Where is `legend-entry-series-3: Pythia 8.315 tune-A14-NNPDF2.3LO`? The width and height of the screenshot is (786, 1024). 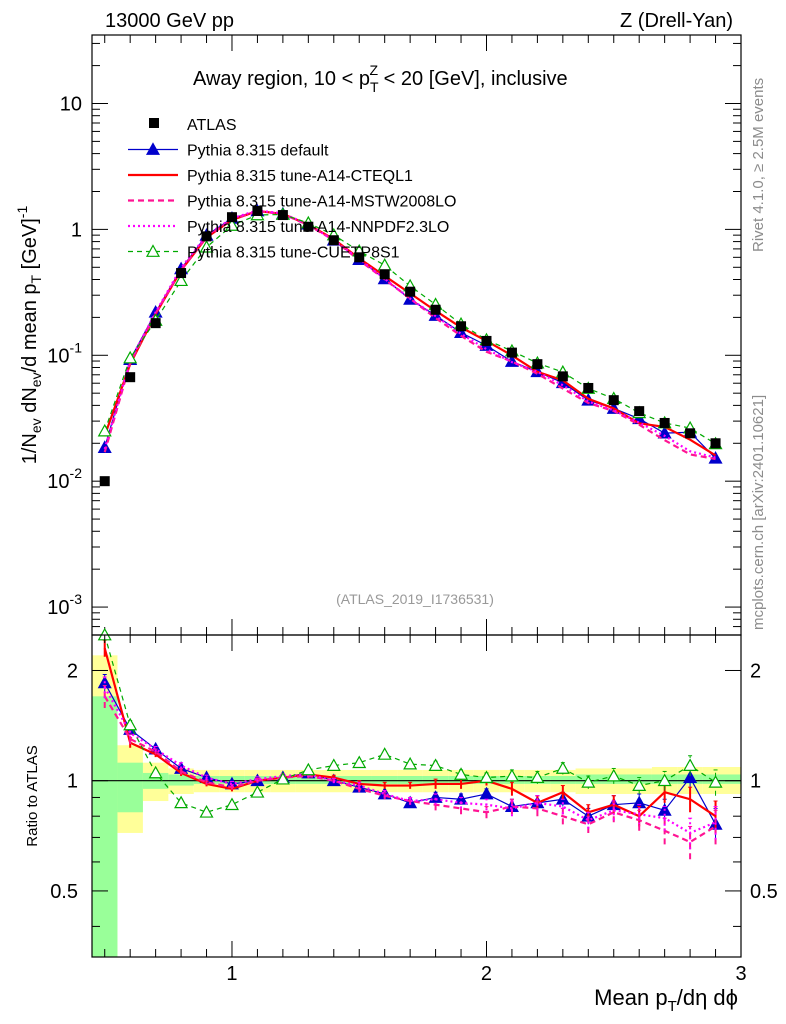 legend-entry-series-3: Pythia 8.315 tune-A14-NNPDF2.3LO is located at coordinates (288, 227).